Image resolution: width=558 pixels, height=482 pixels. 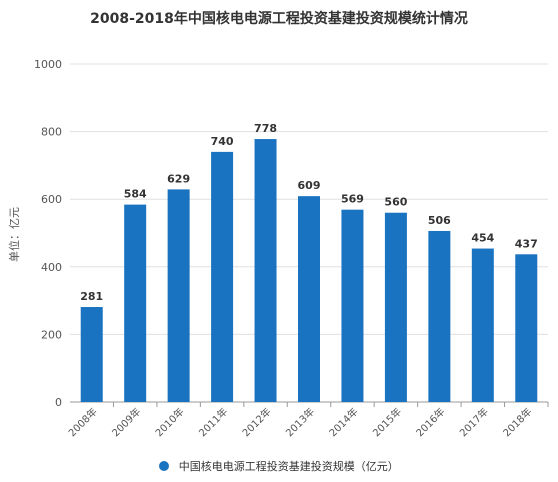 I want to click on value-label: 560, so click(x=395, y=202).